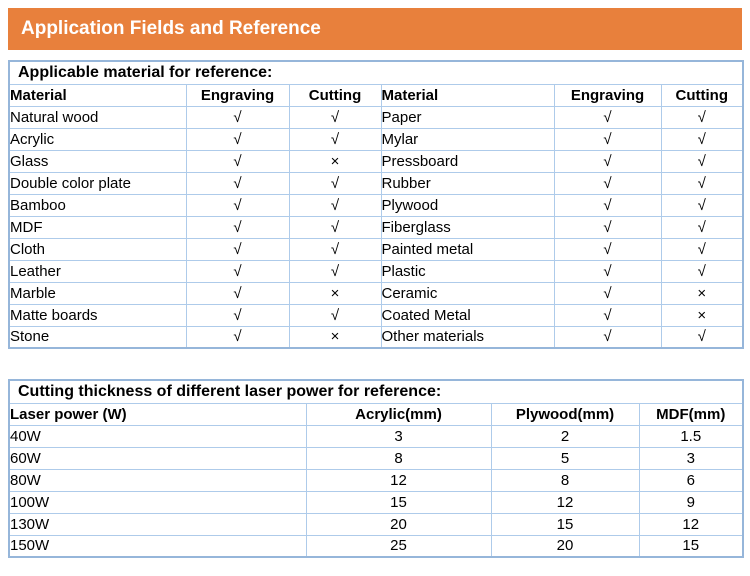 The height and width of the screenshot is (576, 750). What do you see at coordinates (467, 293) in the screenshot?
I see `material-name-cell: Ceramic` at bounding box center [467, 293].